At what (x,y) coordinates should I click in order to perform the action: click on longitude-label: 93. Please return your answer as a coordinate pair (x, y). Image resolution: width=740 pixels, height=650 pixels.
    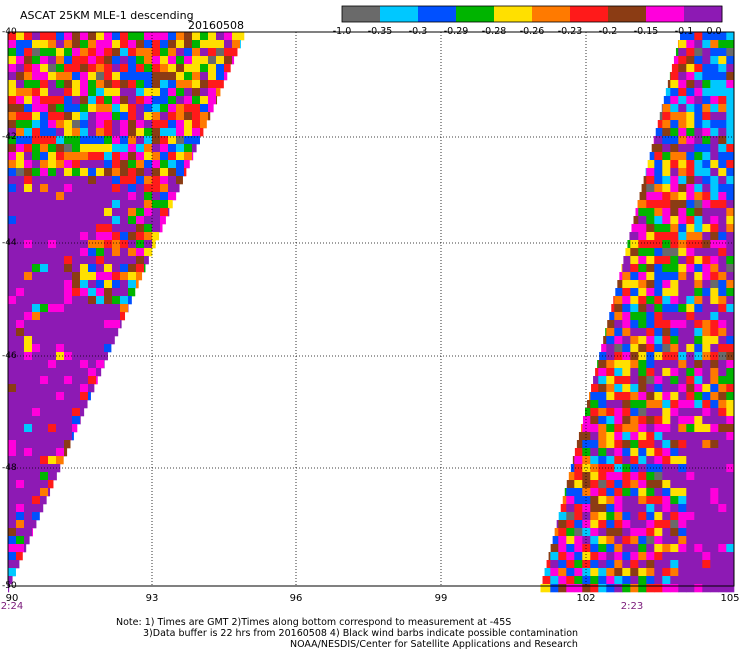
    Looking at the image, I should click on (152, 598).